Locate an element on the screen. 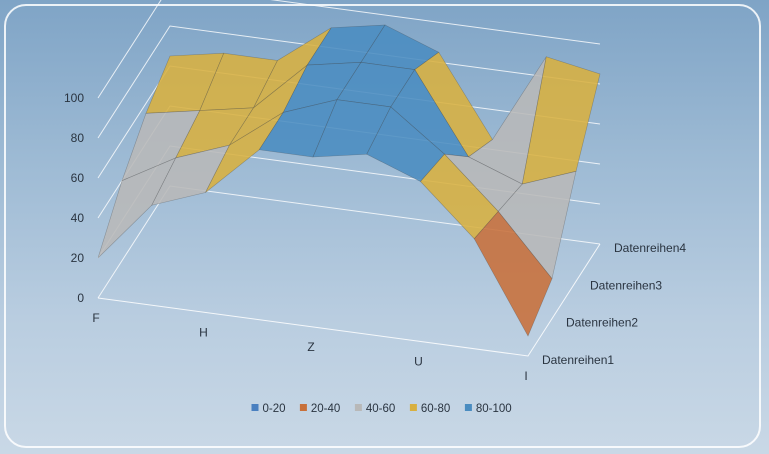 This screenshot has width=769, height=454. z-tick-label: 100 is located at coordinates (74, 98).